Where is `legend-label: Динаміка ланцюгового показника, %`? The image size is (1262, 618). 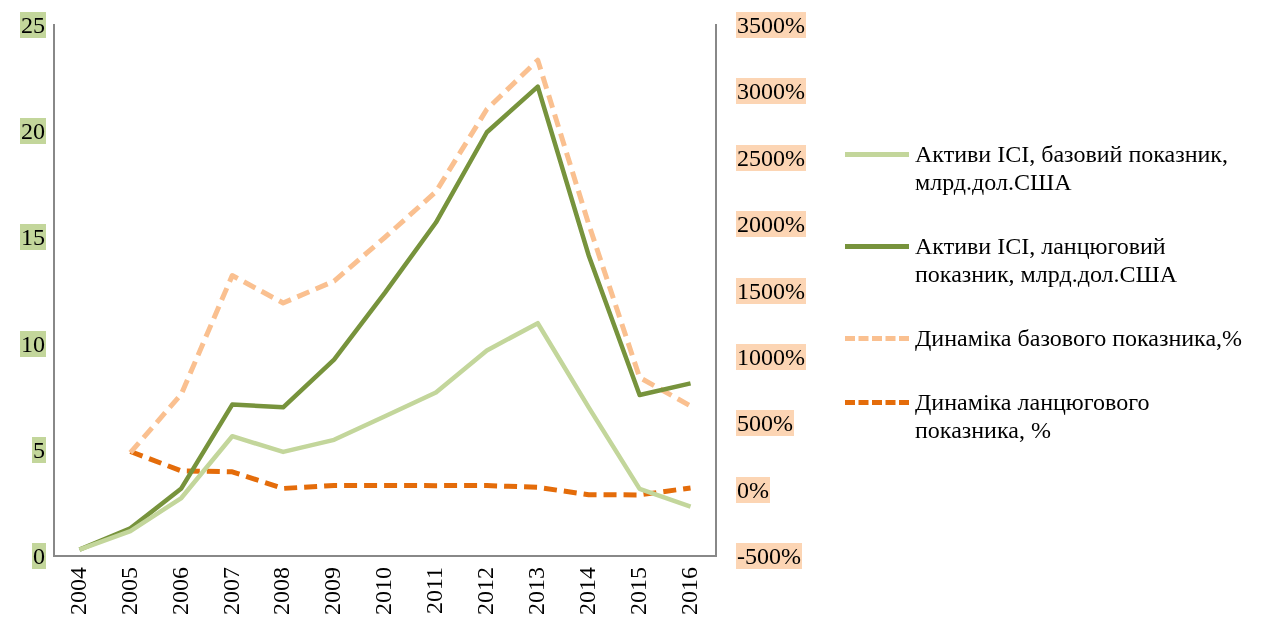
legend-label: Динаміка ланцюгового показника, % is located at coordinates (1033, 416).